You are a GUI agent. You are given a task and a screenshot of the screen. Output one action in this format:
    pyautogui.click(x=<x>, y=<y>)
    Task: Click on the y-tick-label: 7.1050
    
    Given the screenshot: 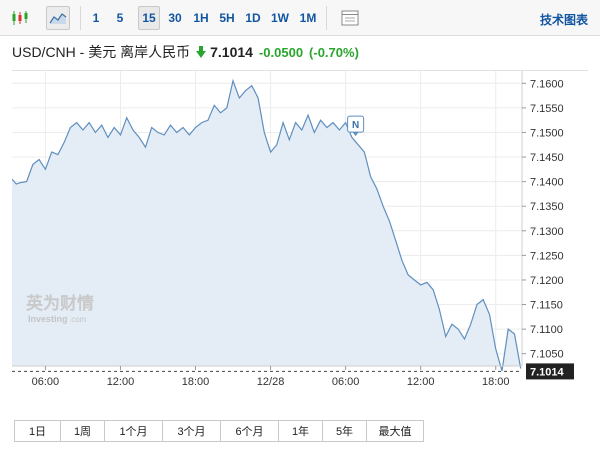 What is the action you would take?
    pyautogui.click(x=547, y=355)
    